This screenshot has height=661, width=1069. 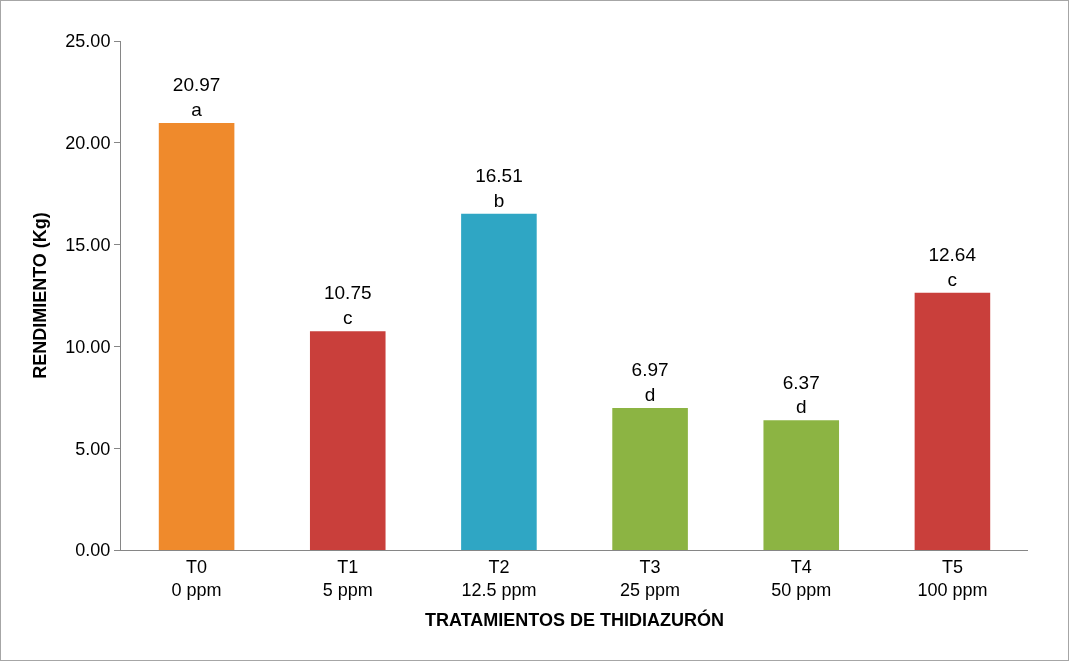 I want to click on y-tick-label: 0.00, so click(x=93, y=550).